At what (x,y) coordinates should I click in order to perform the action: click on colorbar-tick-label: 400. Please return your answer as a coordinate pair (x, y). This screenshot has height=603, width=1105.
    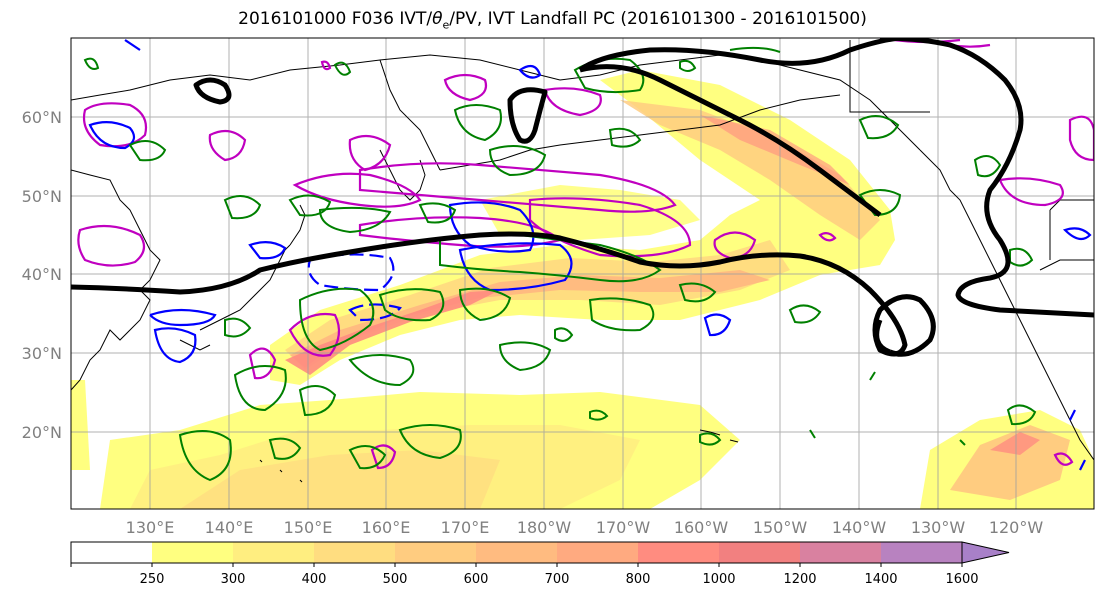
    Looking at the image, I should click on (314, 579).